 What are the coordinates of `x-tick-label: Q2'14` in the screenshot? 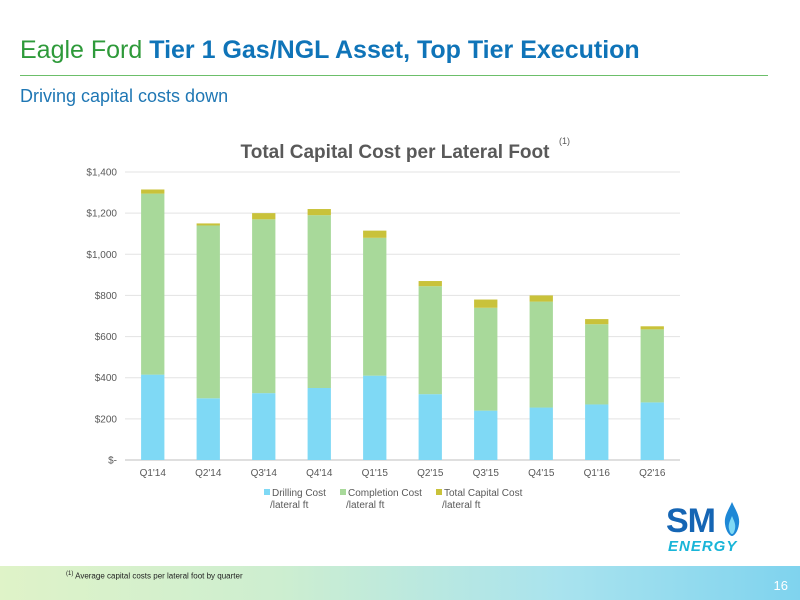 It's located at (208, 473).